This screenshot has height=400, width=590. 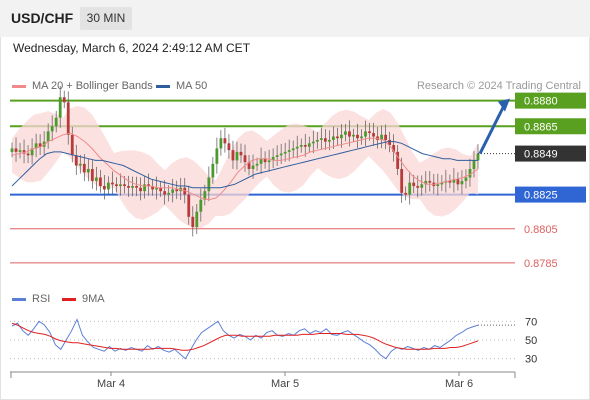 What do you see at coordinates (106, 18) in the screenshot?
I see `timeframe-button: 30 MIN` at bounding box center [106, 18].